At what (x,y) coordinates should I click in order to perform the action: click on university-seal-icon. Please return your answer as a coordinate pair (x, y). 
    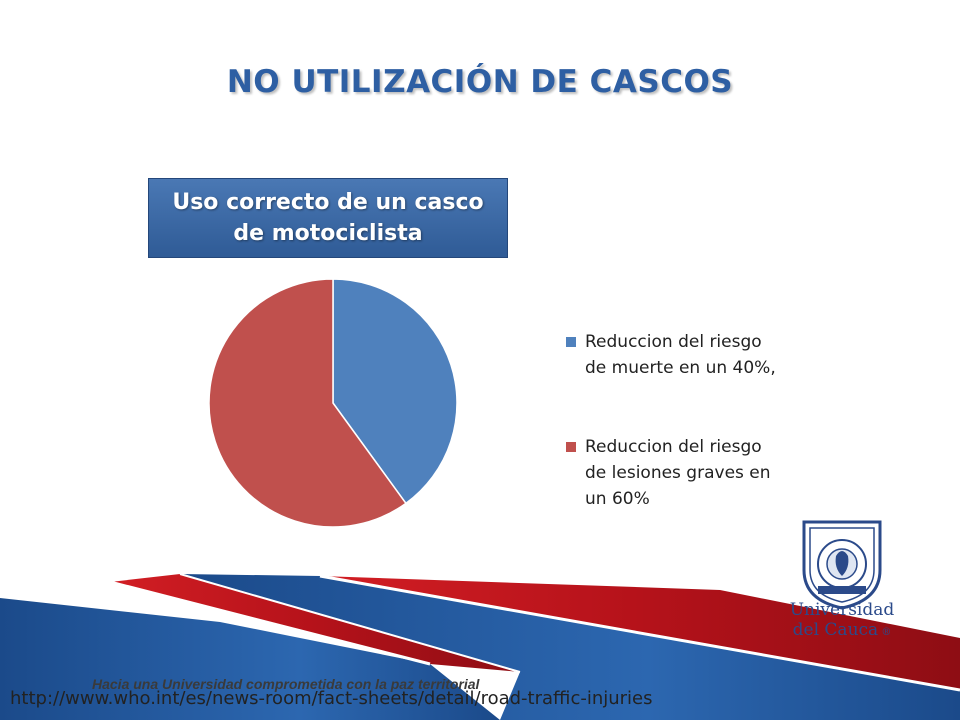
    Looking at the image, I should click on (842, 565).